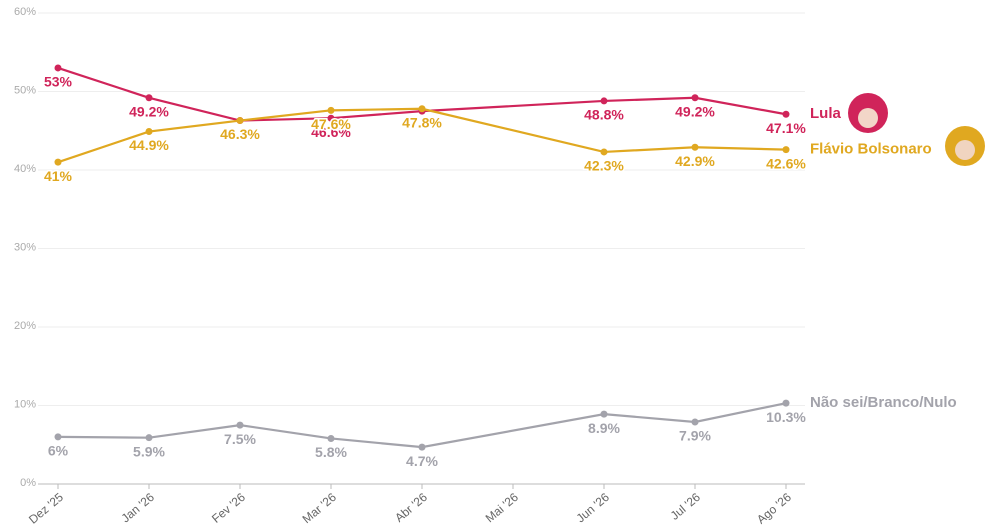  What do you see at coordinates (320, 508) in the screenshot?
I see `x-tick-label: Mar '26` at bounding box center [320, 508].